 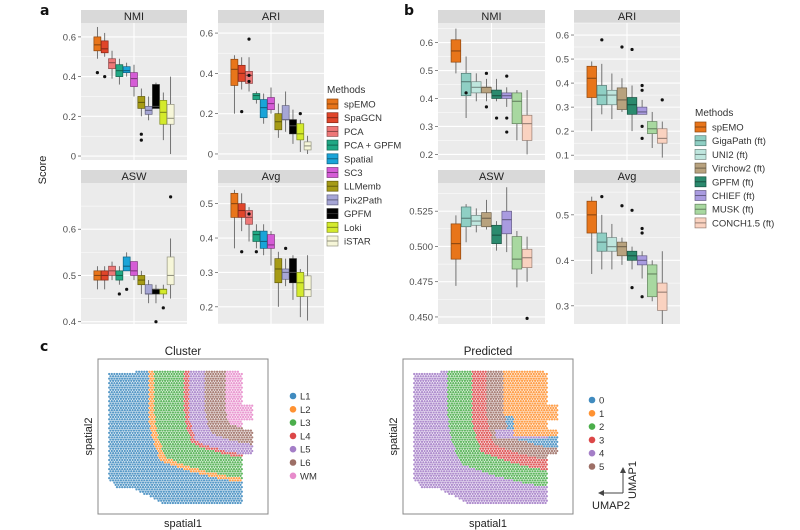 I want to click on outlier-point, so click(x=141, y=140).